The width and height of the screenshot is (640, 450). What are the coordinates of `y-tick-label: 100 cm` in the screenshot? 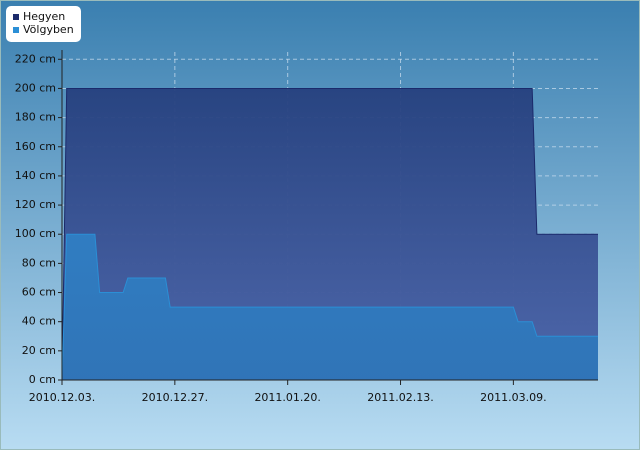 It's located at (35, 233).